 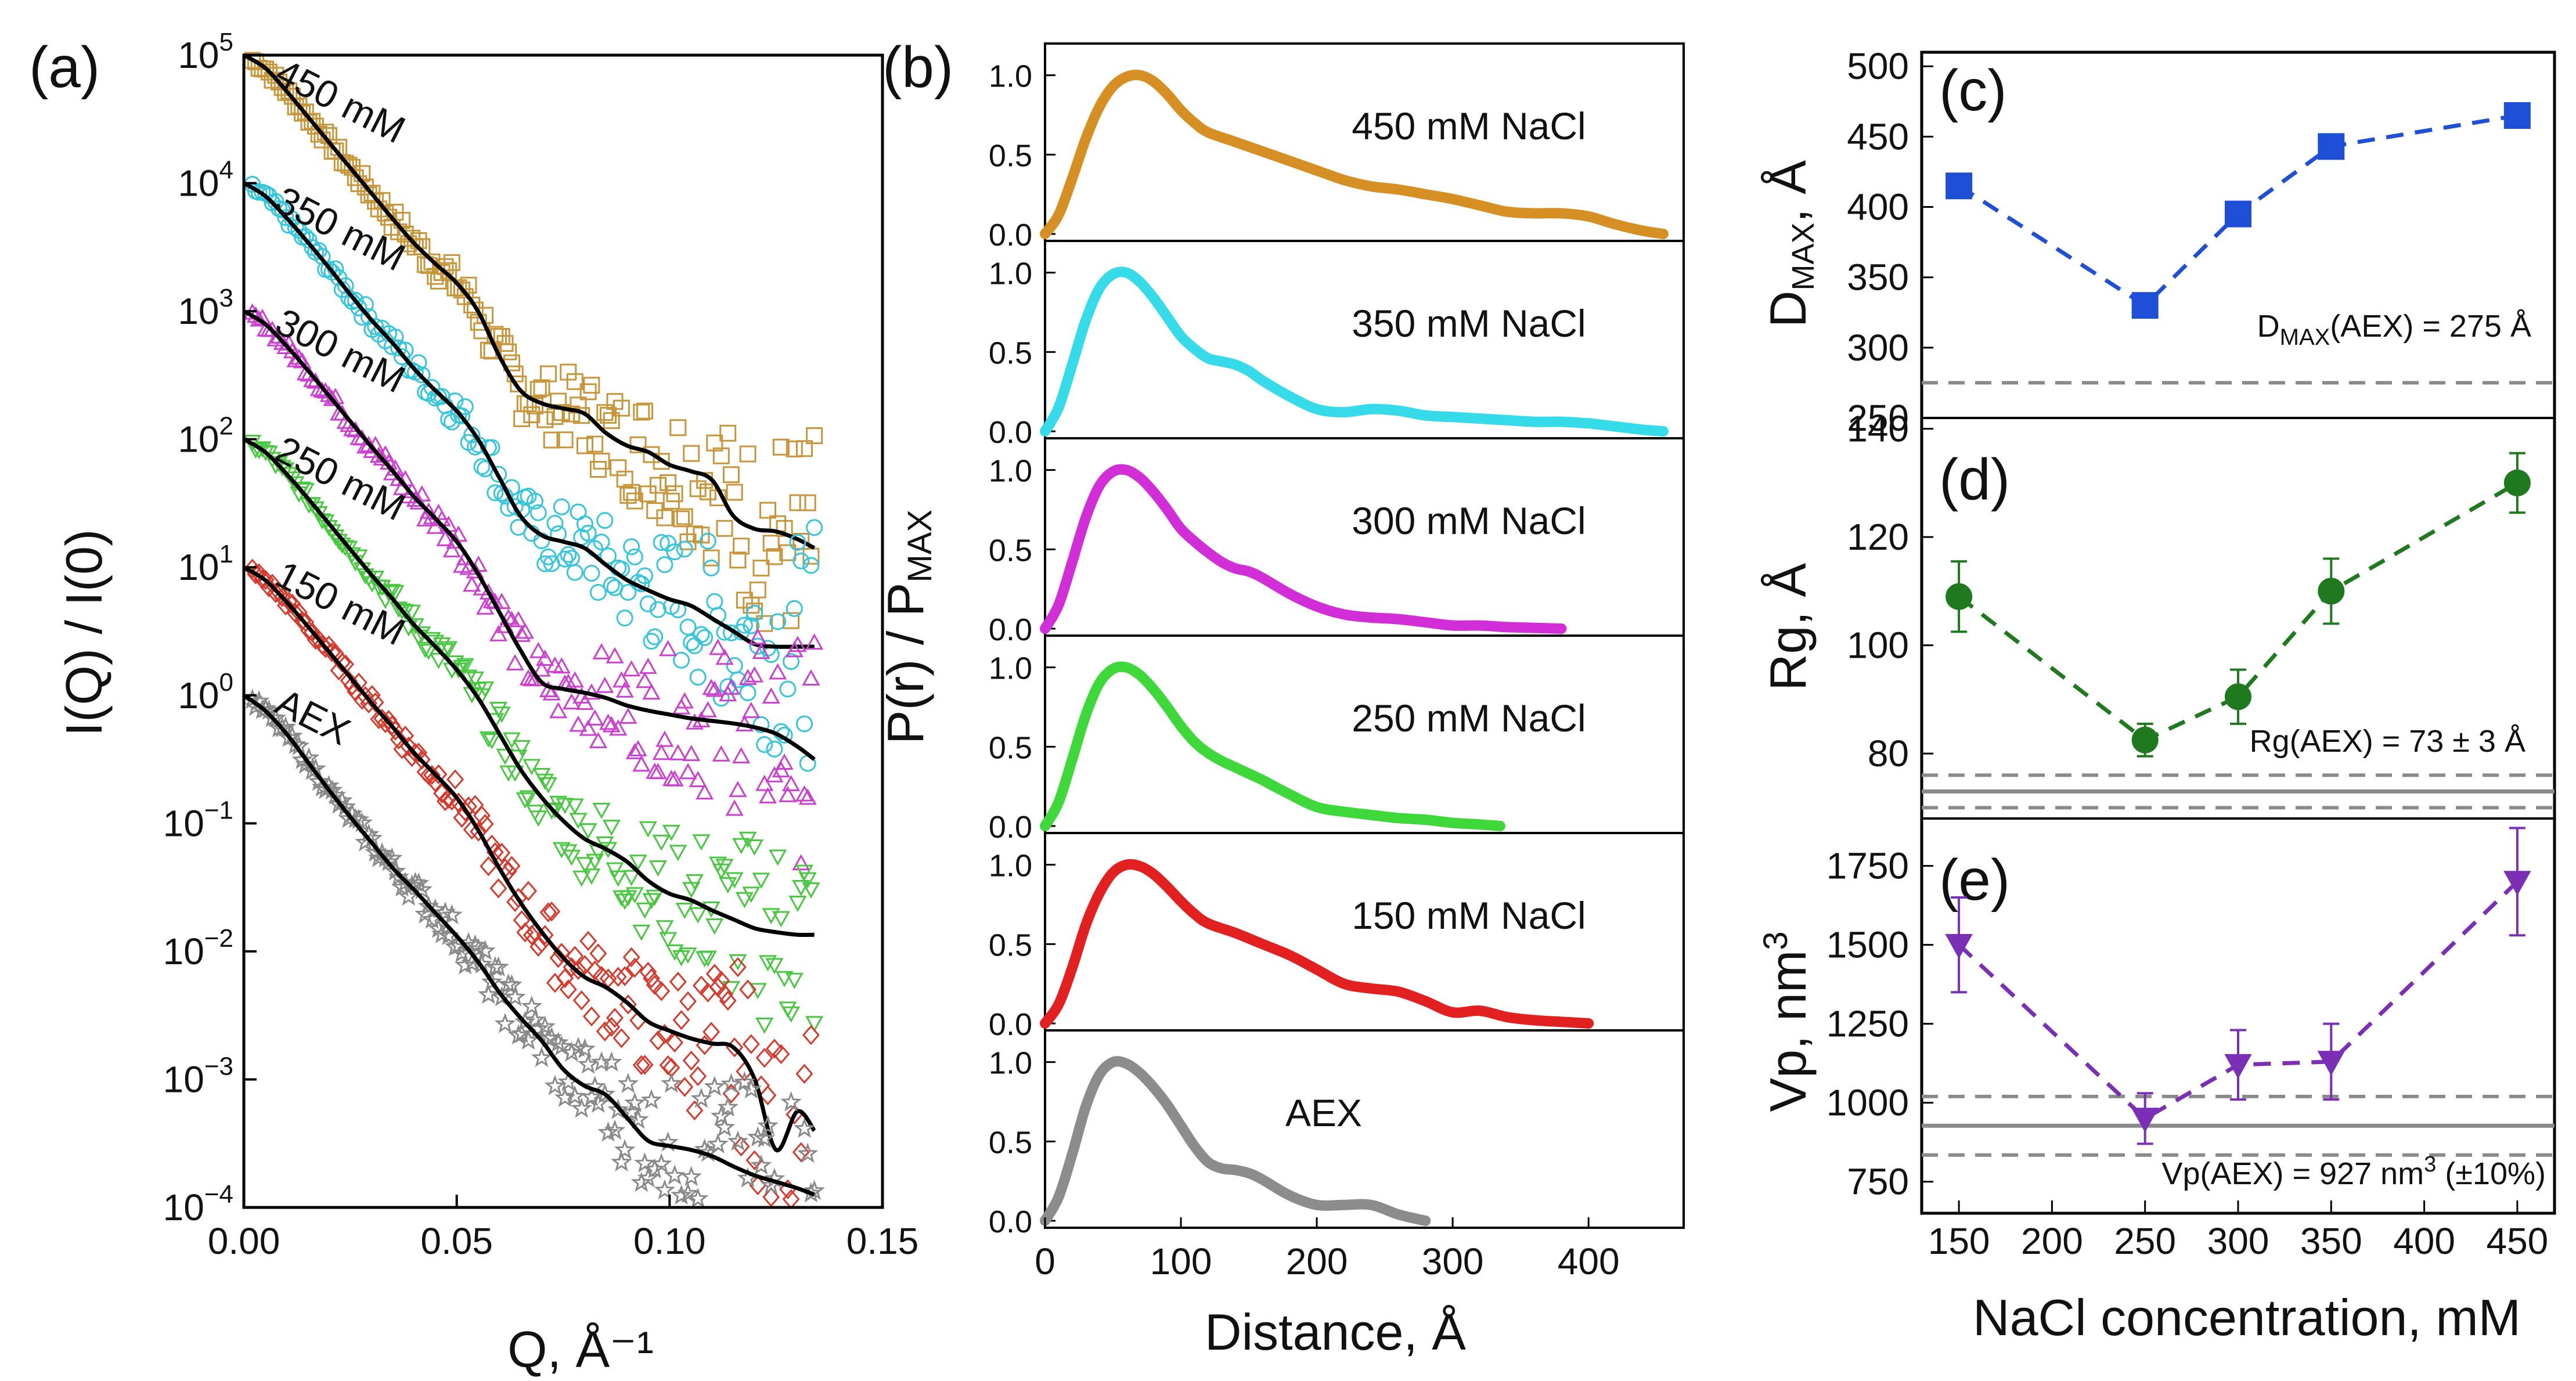 What do you see at coordinates (2331, 591) in the screenshot?
I see `d-data-point` at bounding box center [2331, 591].